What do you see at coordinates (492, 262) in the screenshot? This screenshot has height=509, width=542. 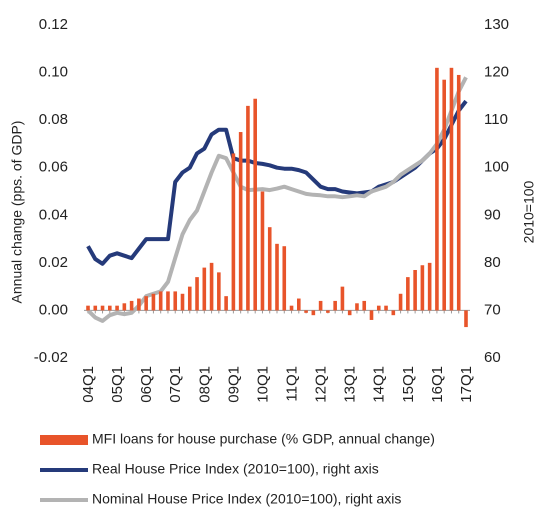 I see `y2-tick-label: 80` at bounding box center [492, 262].